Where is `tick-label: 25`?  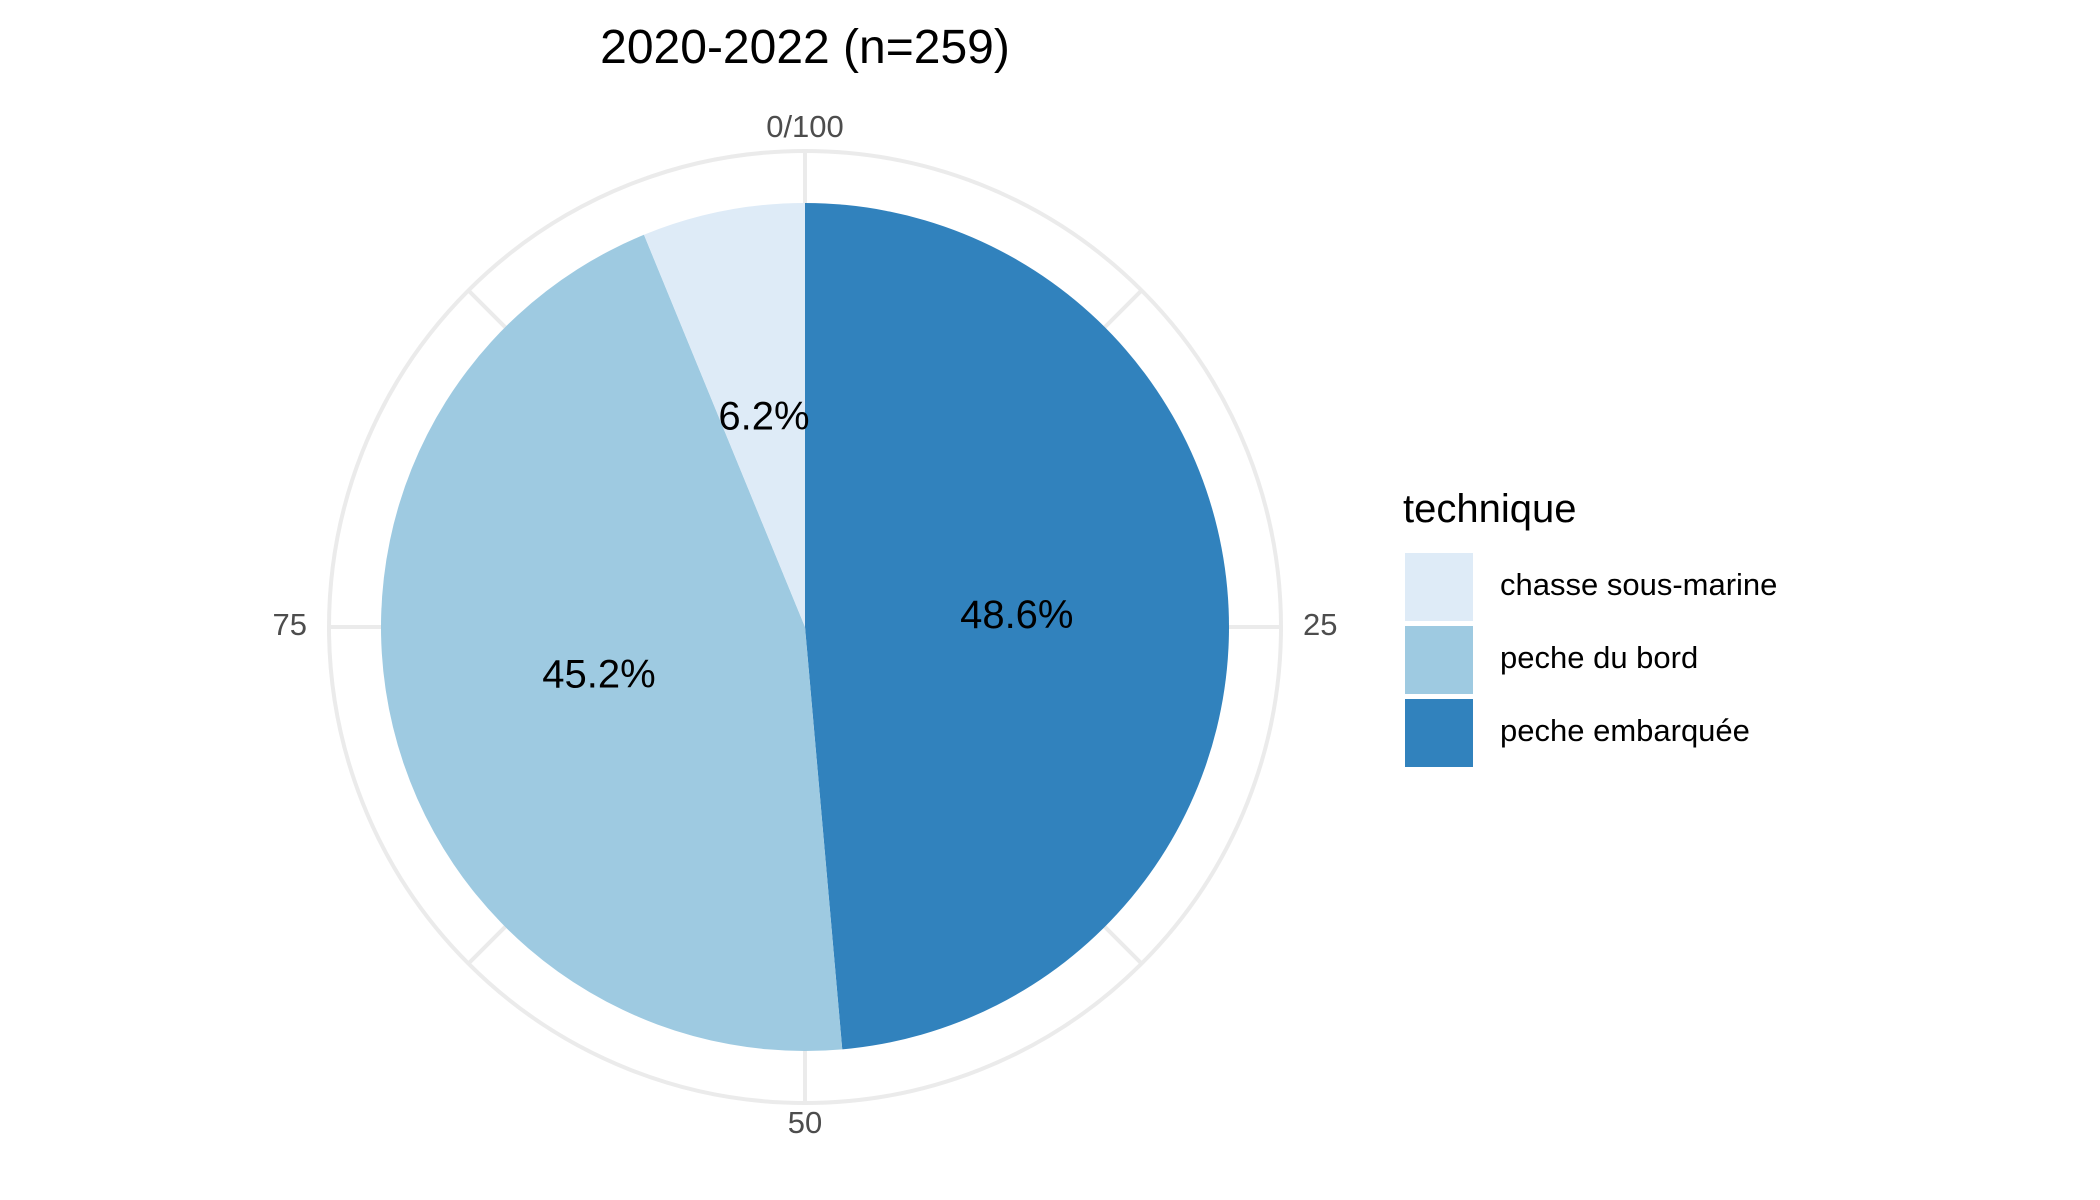 tick-label: 25 is located at coordinates (1320, 624).